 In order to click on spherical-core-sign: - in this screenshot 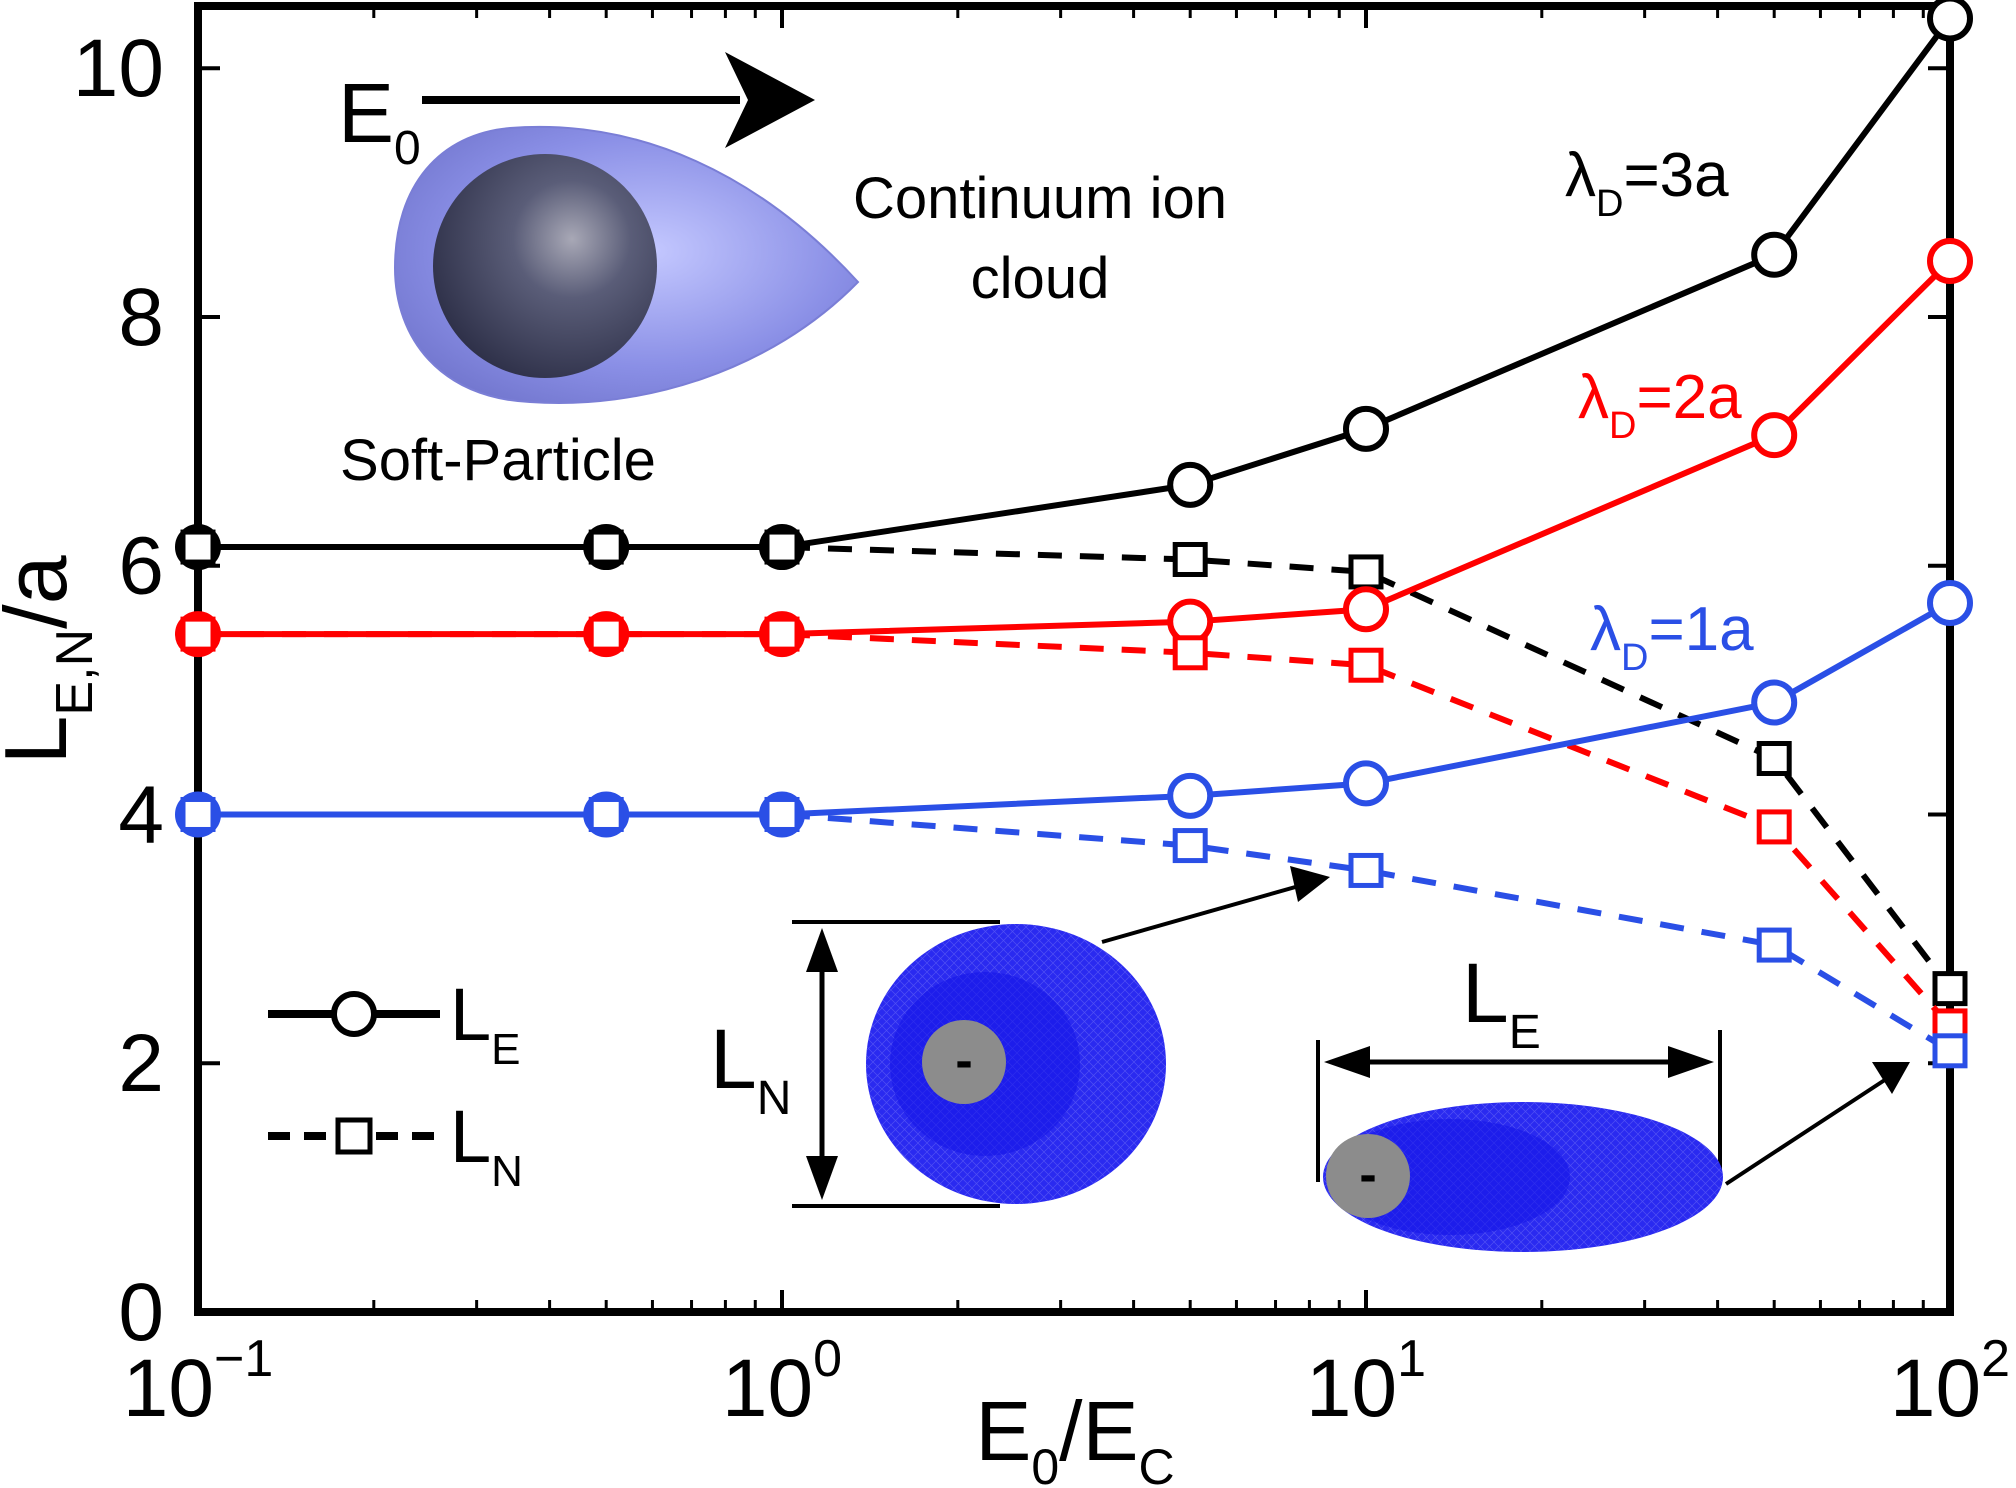, I will do `click(963, 1061)`.